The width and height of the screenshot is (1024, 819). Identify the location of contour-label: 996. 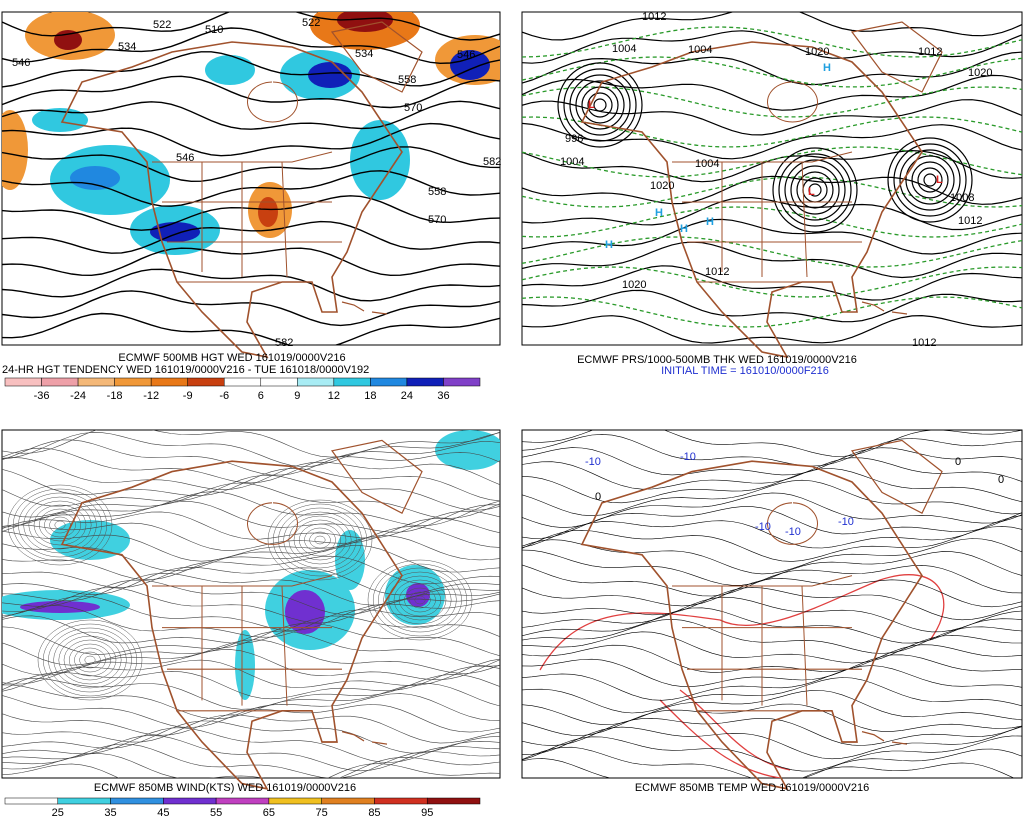
(574, 139).